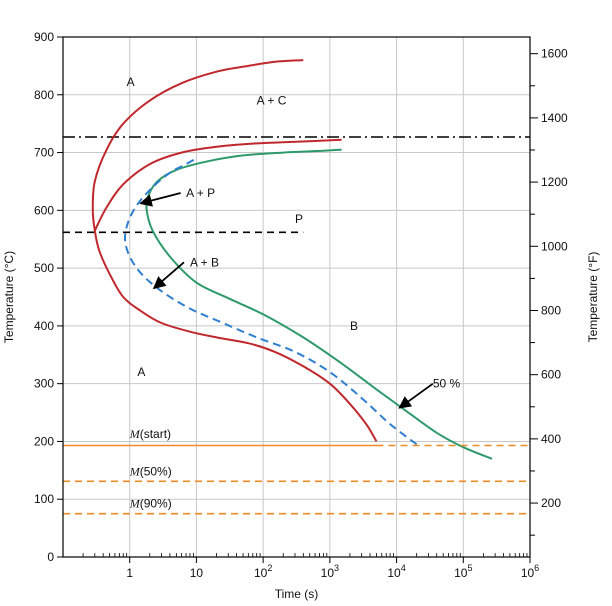  What do you see at coordinates (403, 568) in the screenshot?
I see `x-tick-exponent: 4` at bounding box center [403, 568].